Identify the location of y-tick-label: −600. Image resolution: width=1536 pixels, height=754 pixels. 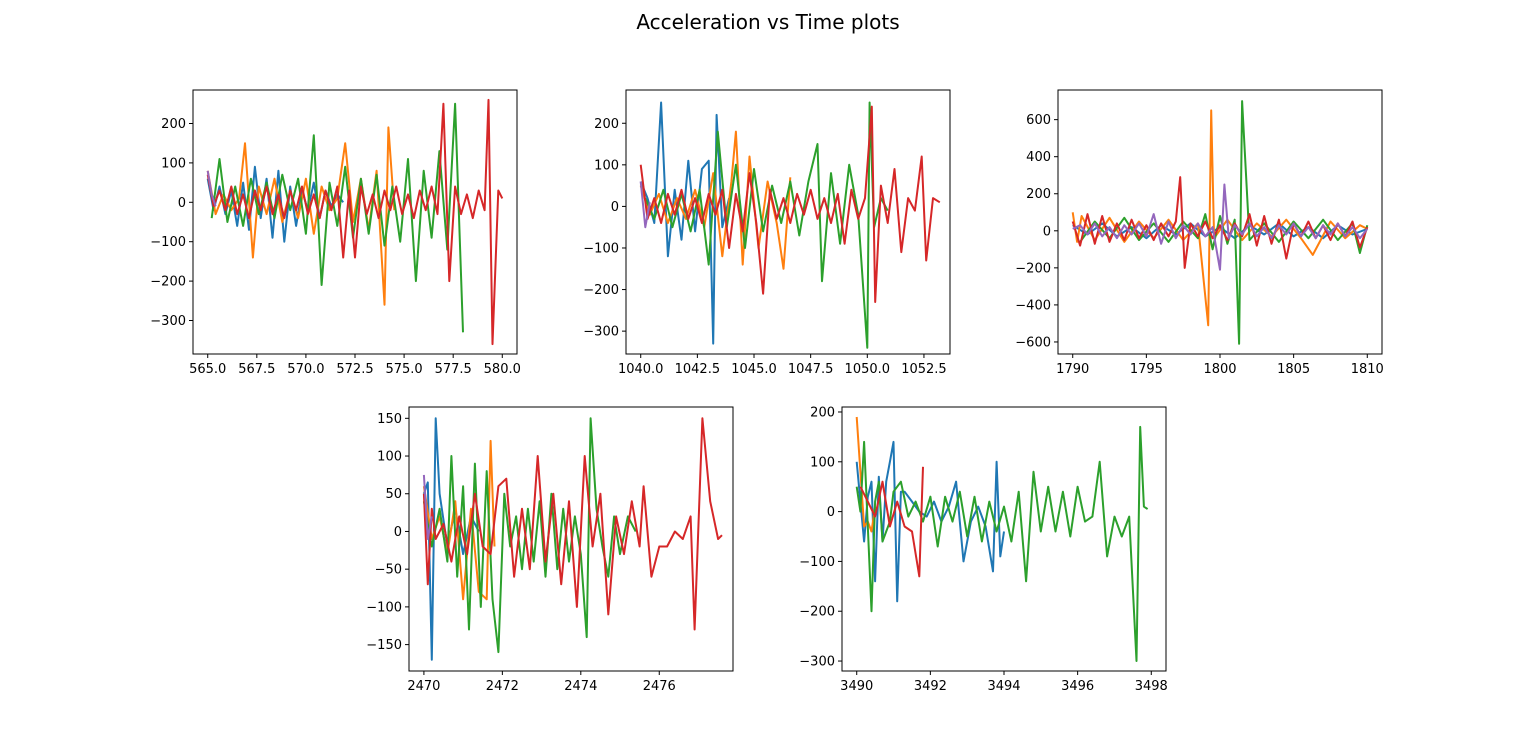
(1033, 342).